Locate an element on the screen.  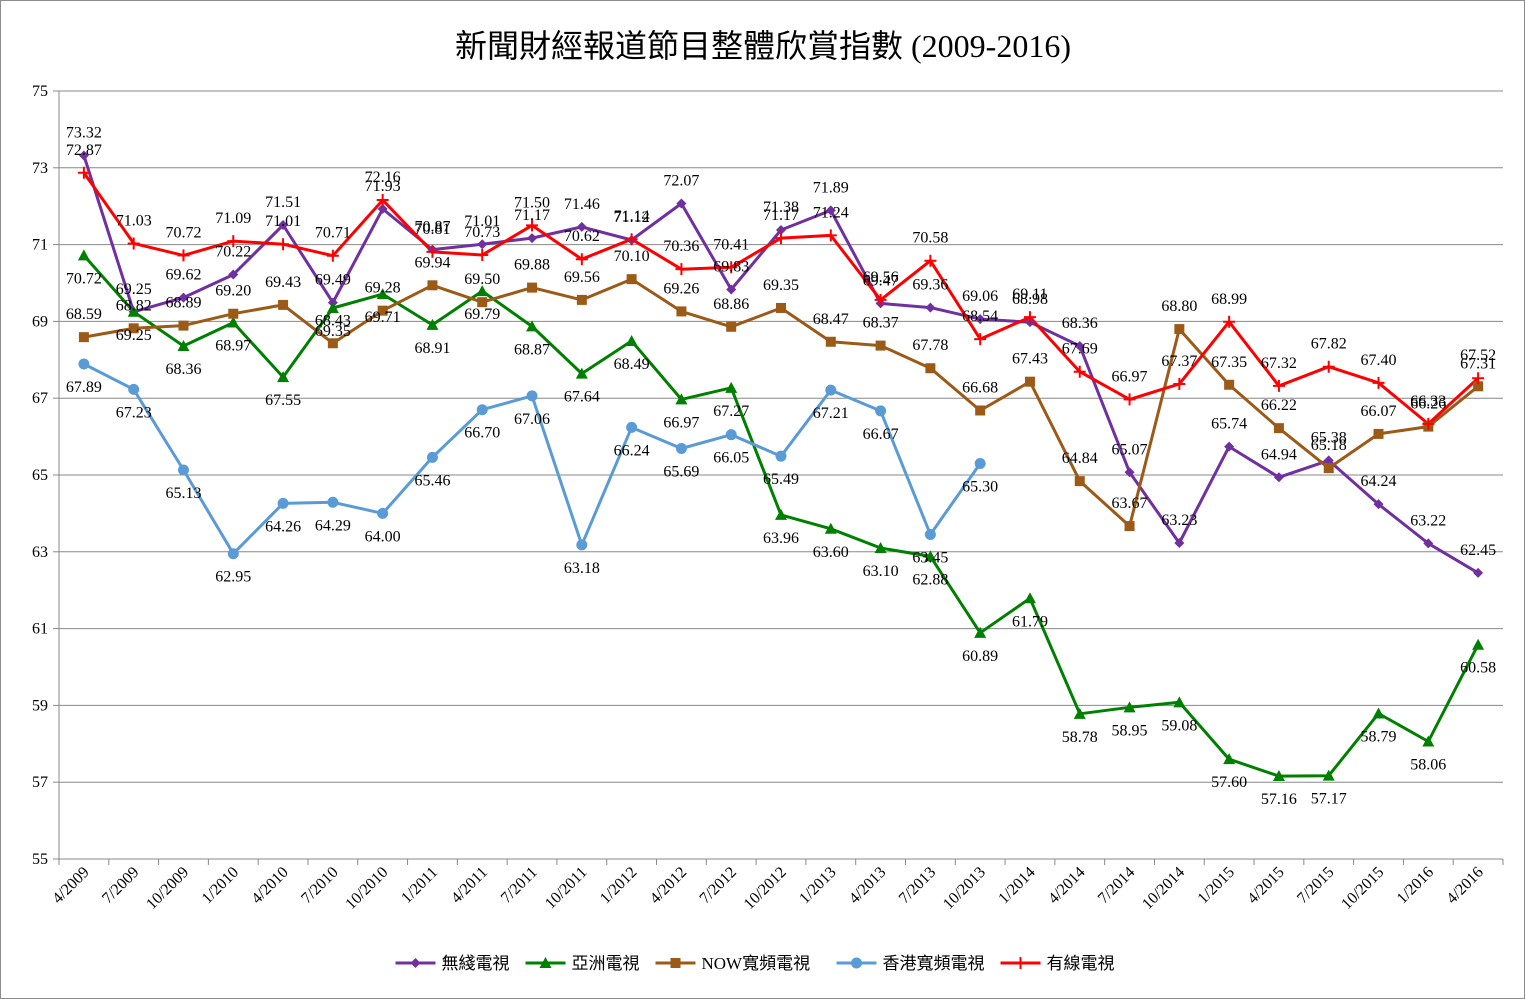
data-label: 57.60 is located at coordinates (1229, 782).